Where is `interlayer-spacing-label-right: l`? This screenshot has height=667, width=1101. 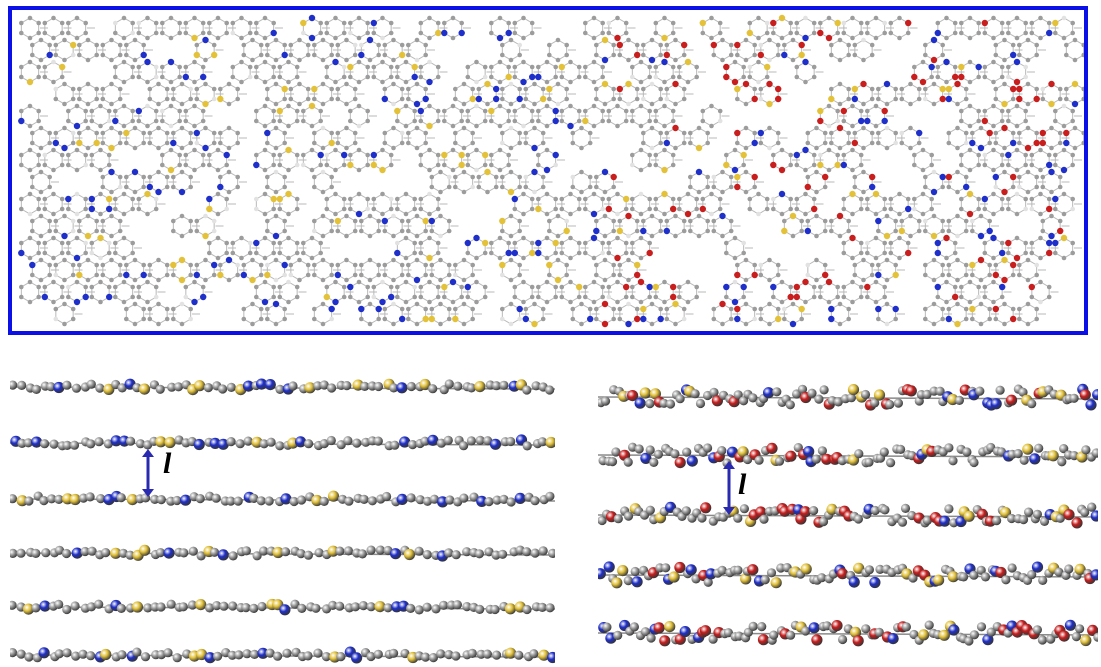 interlayer-spacing-label-right: l is located at coordinates (742, 484).